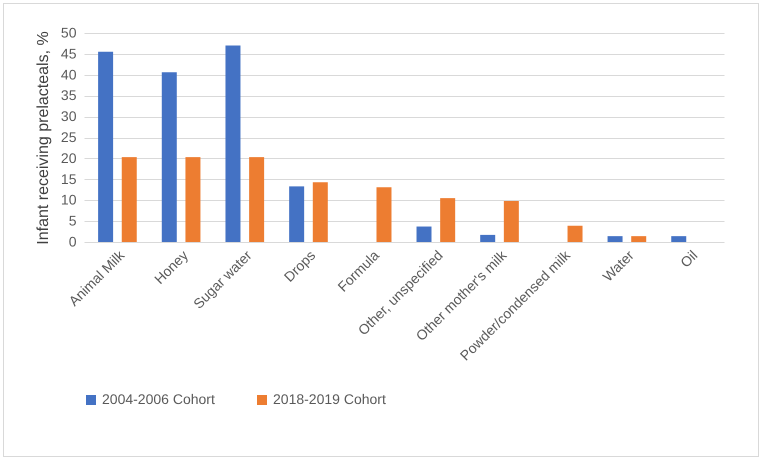 This screenshot has height=462, width=764. What do you see at coordinates (688, 259) in the screenshot?
I see `x-tick-label: Oil` at bounding box center [688, 259].